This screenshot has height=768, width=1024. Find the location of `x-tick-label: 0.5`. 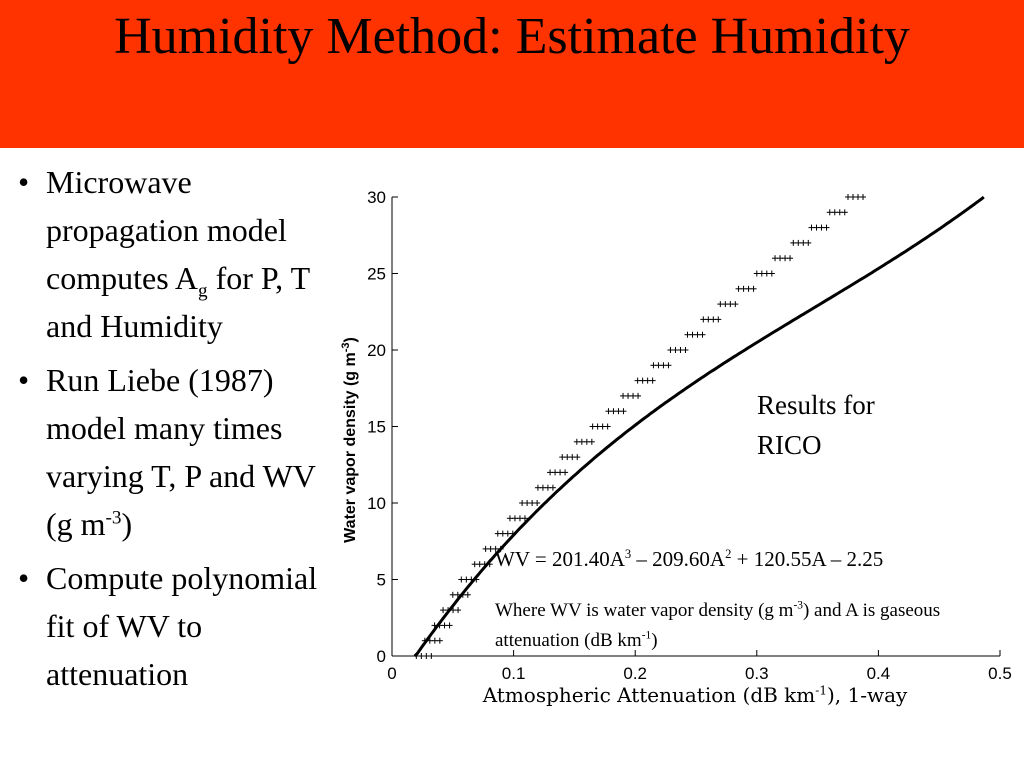

x-tick-label: 0.5 is located at coordinates (1000, 673).